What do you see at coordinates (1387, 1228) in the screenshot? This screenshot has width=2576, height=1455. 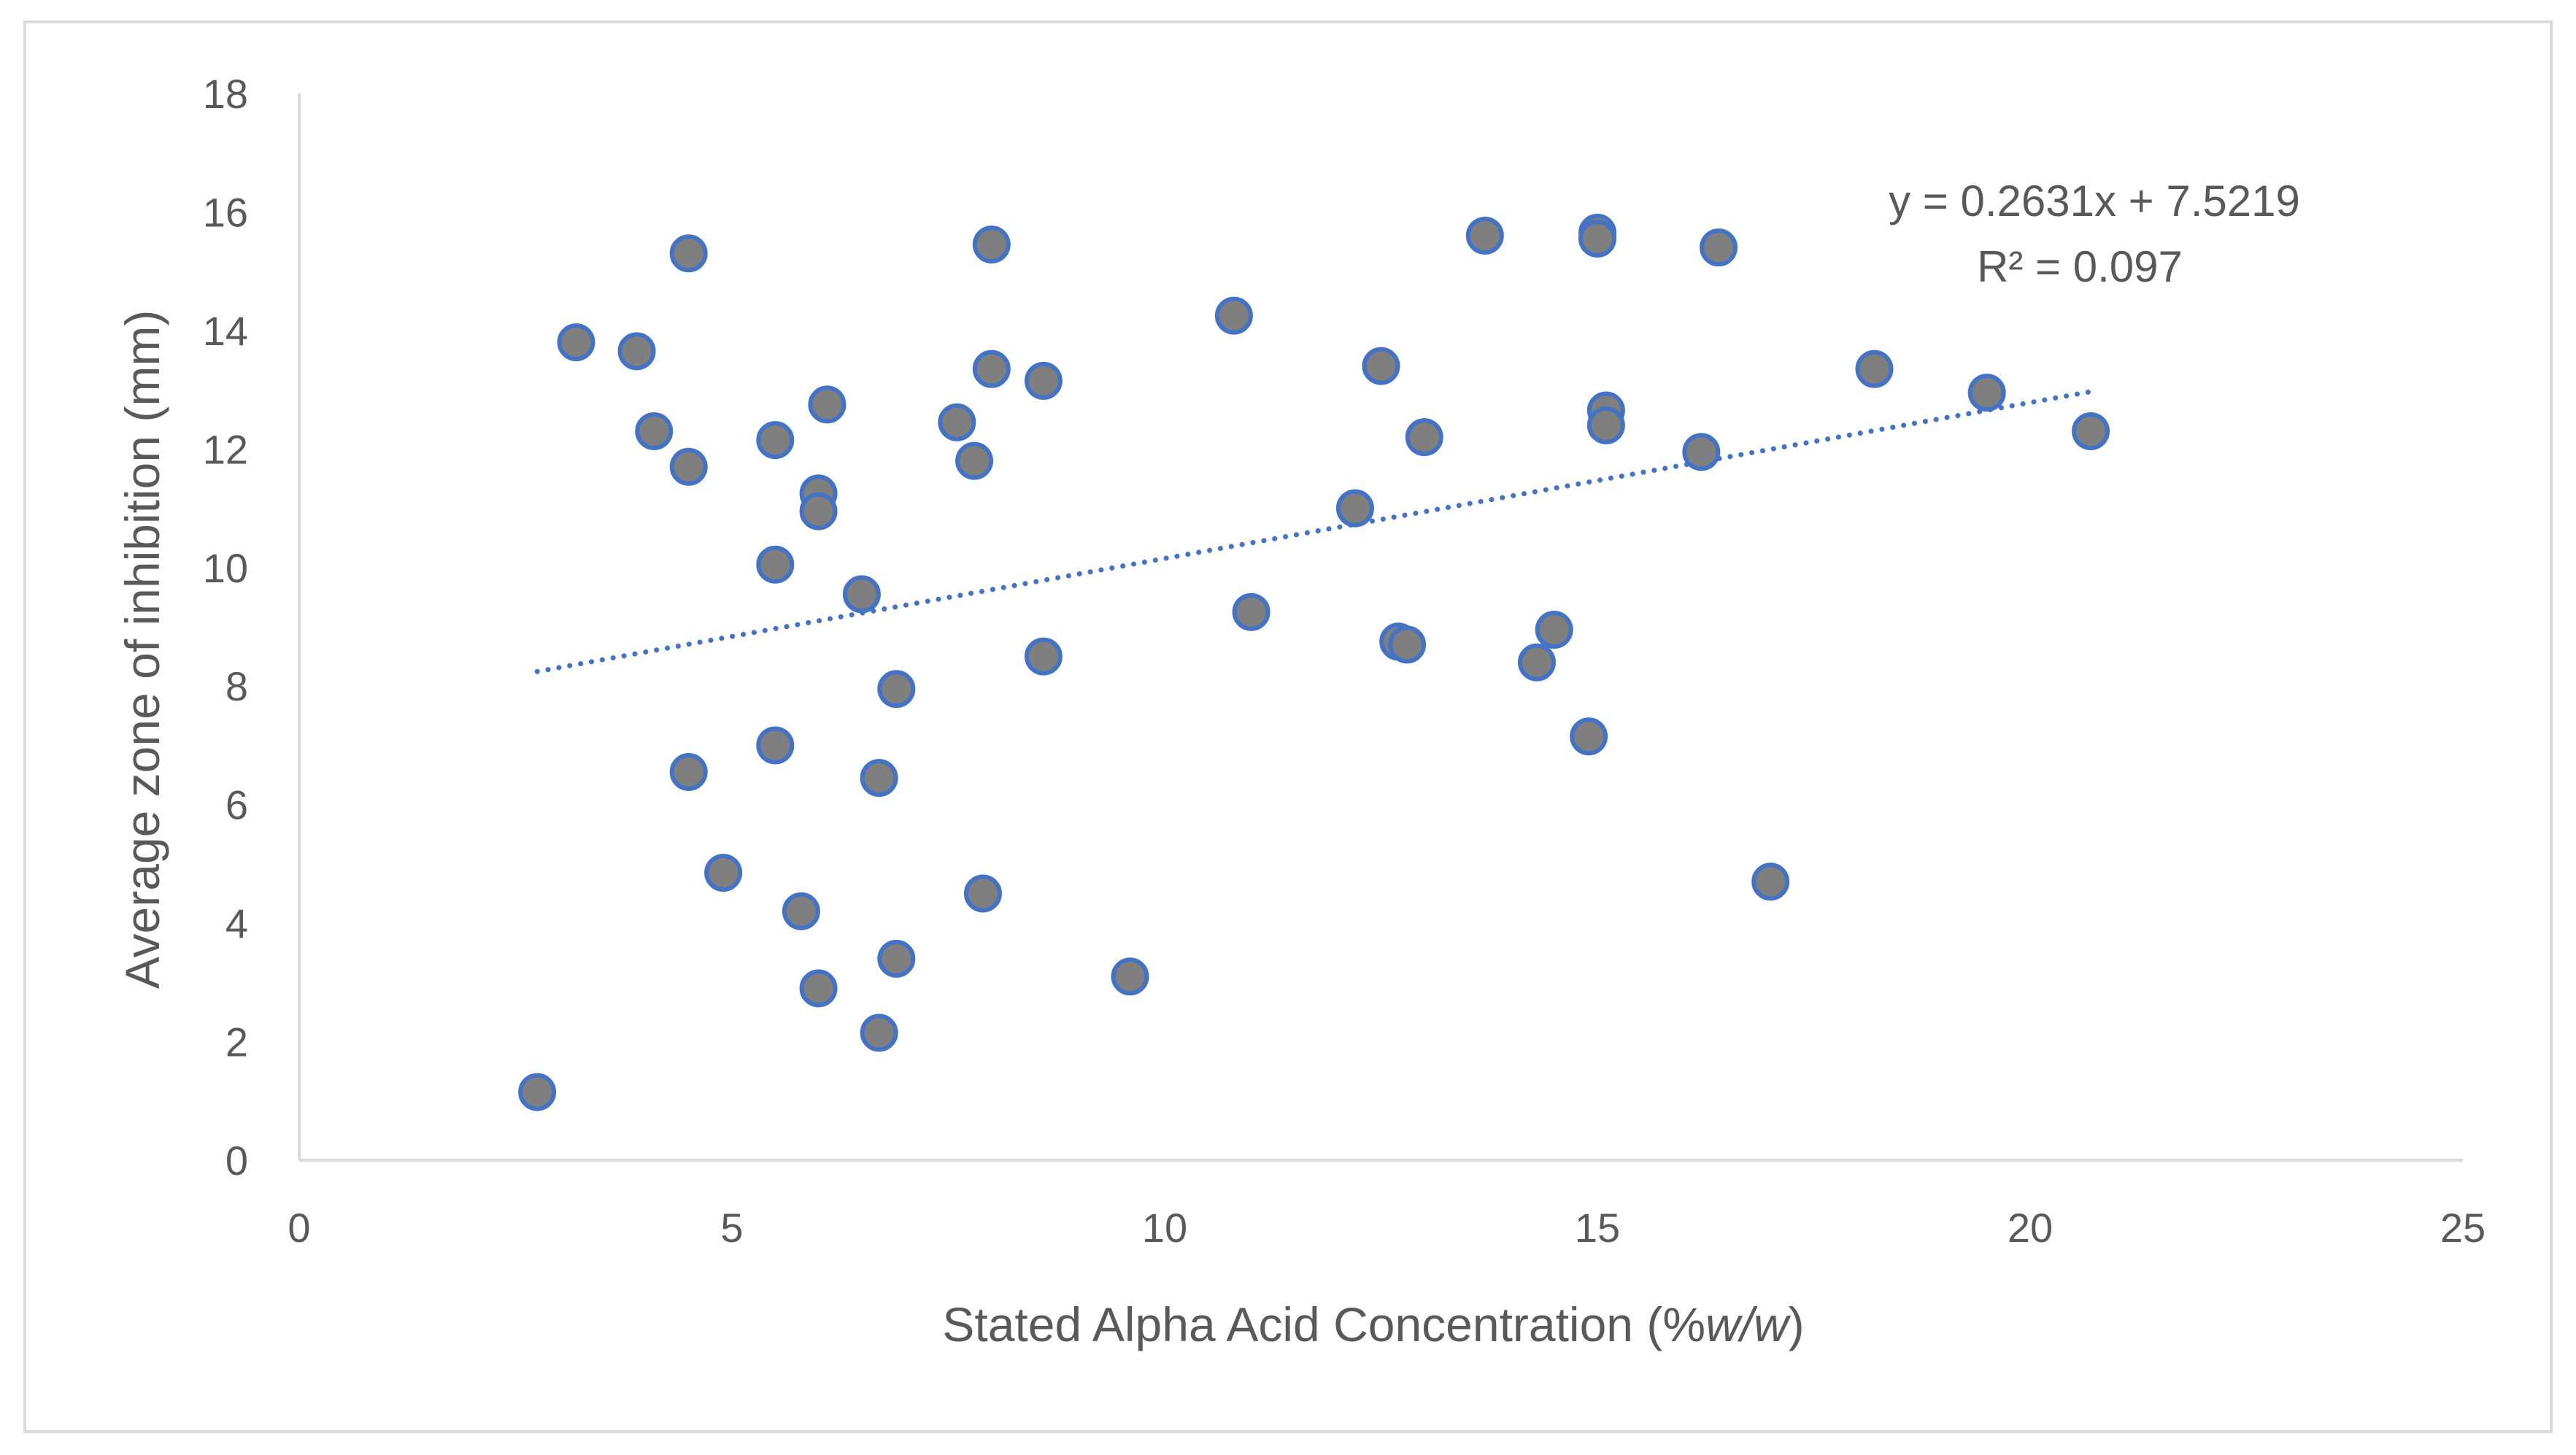 I see `x-tick-labels: 0 5 10 15 20 25` at bounding box center [1387, 1228].